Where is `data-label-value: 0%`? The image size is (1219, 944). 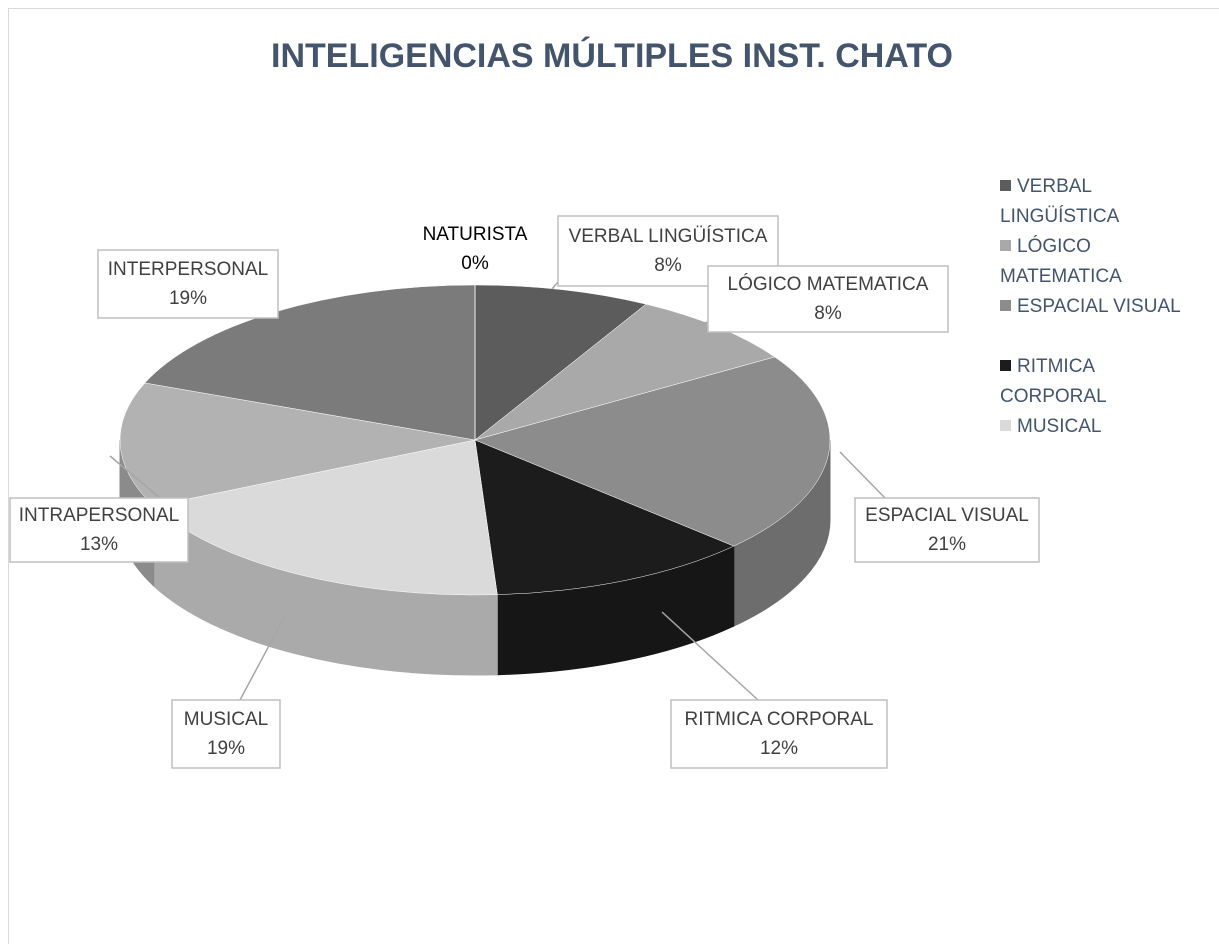
data-label-value: 0% is located at coordinates (475, 263).